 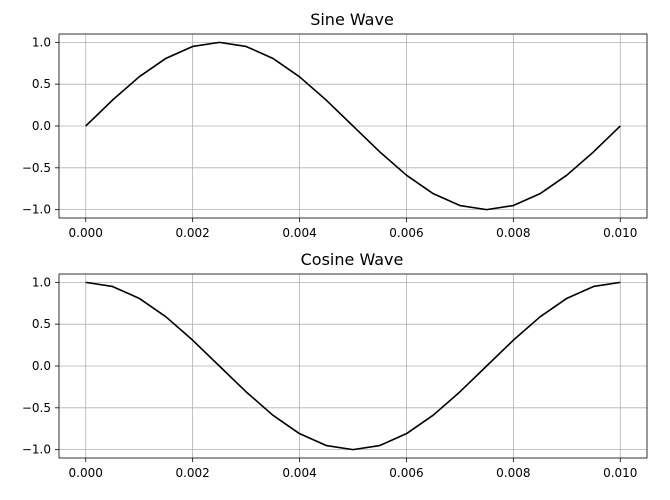 What do you see at coordinates (352, 259) in the screenshot?
I see `chart-title: Cosine Wave` at bounding box center [352, 259].